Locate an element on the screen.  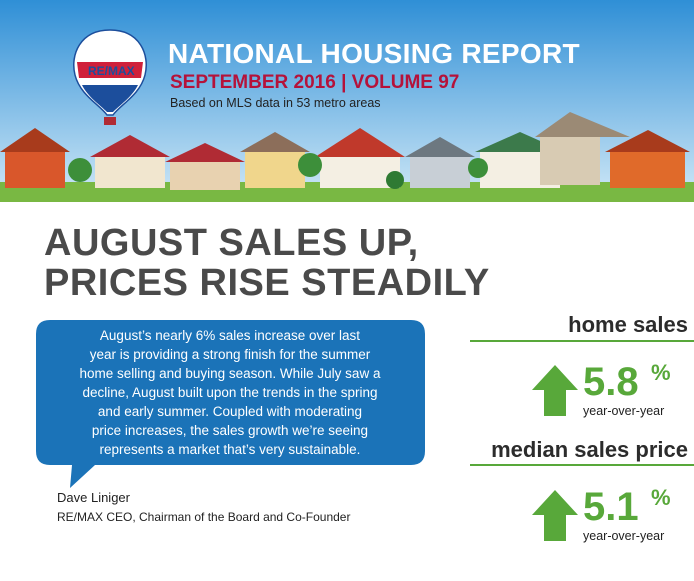
stat-value: 5.8 is located at coordinates (611, 382).